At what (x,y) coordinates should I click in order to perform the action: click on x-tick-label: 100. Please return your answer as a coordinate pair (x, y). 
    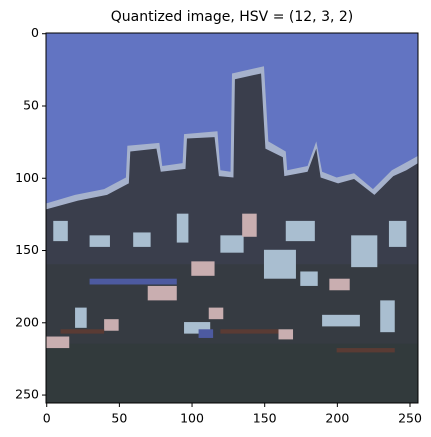
    Looking at the image, I should click on (192, 418).